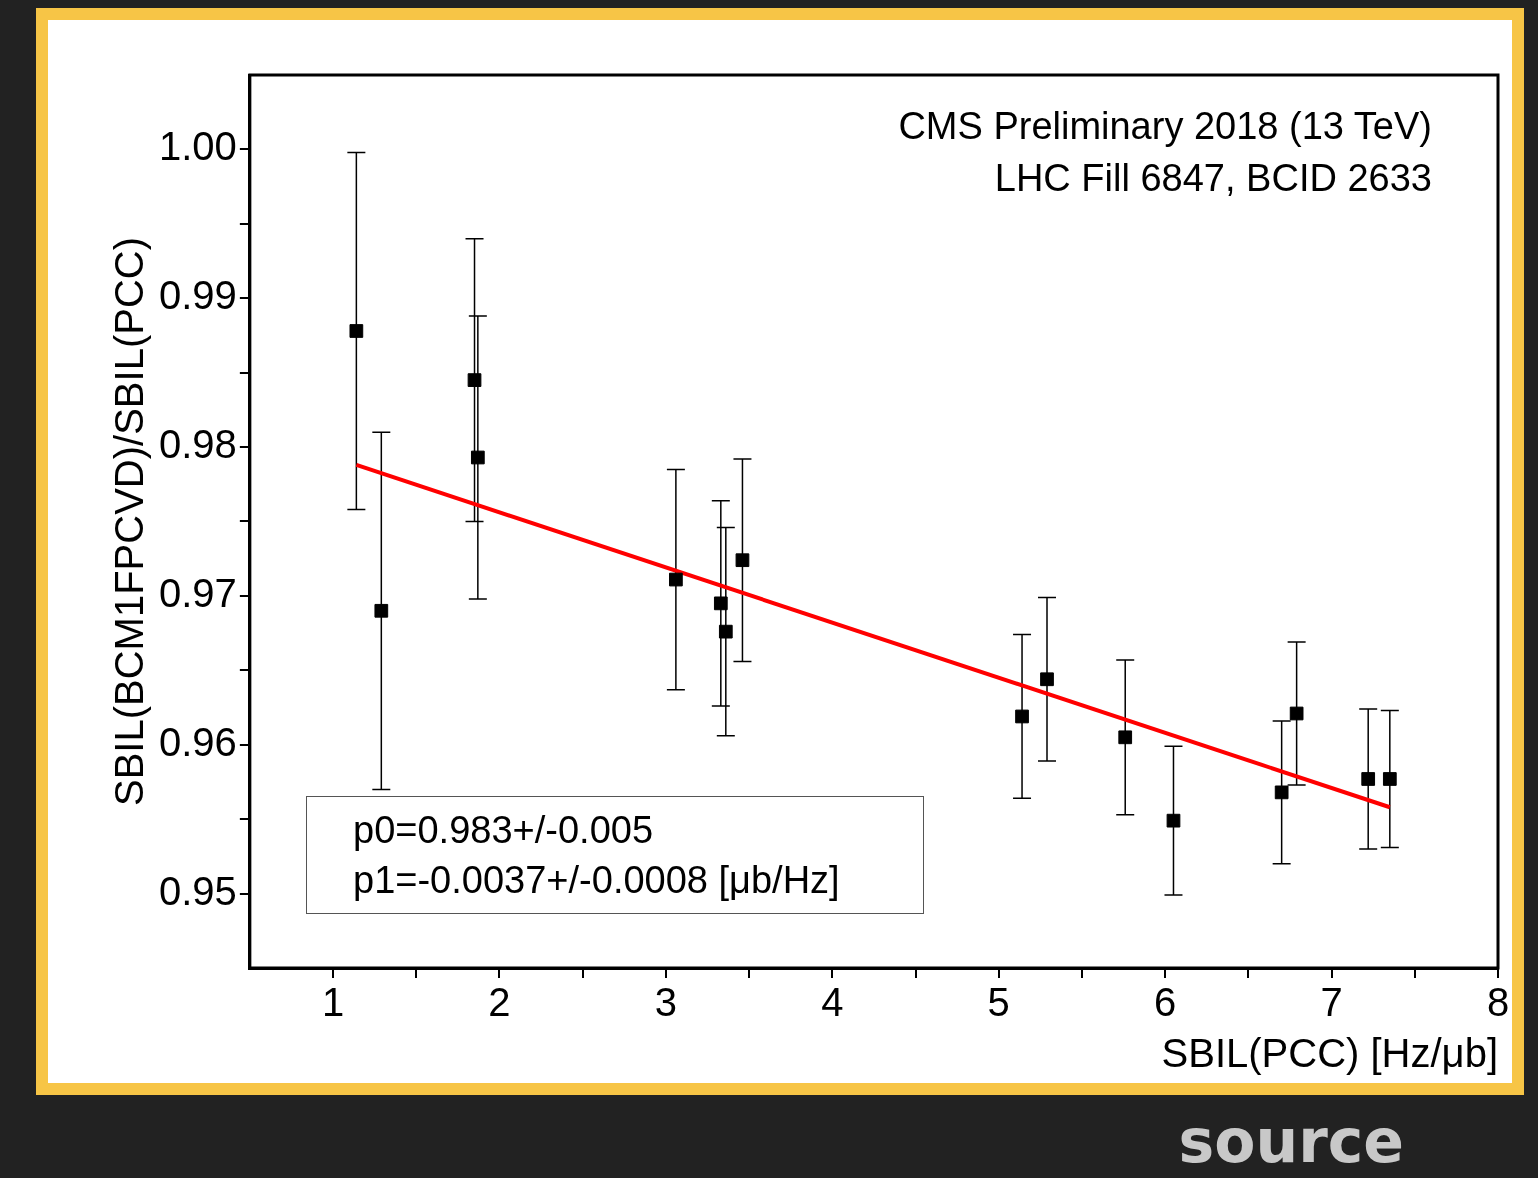  I want to click on x-tick-label: 7, so click(1331, 1002).